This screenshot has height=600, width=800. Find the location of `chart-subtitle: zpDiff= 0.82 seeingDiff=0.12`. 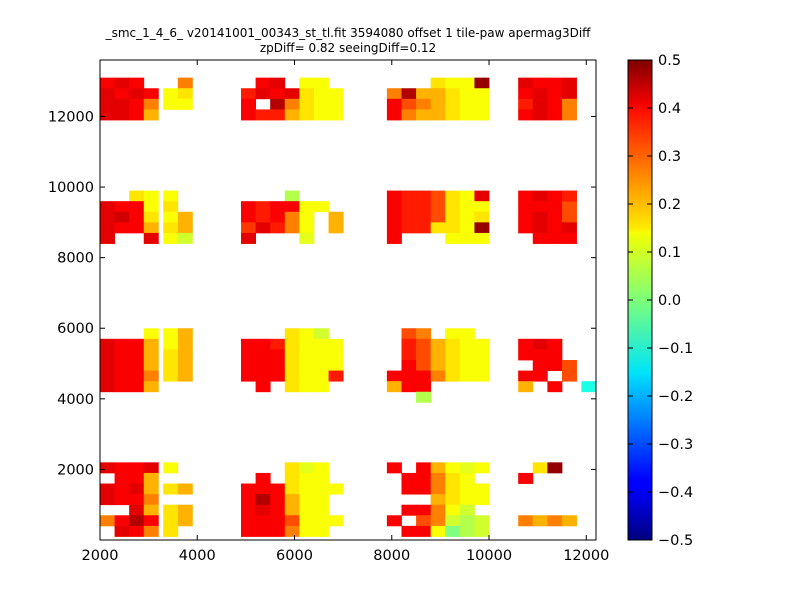

chart-subtitle: zpDiff= 0.82 seeingDiff=0.12 is located at coordinates (348, 48).